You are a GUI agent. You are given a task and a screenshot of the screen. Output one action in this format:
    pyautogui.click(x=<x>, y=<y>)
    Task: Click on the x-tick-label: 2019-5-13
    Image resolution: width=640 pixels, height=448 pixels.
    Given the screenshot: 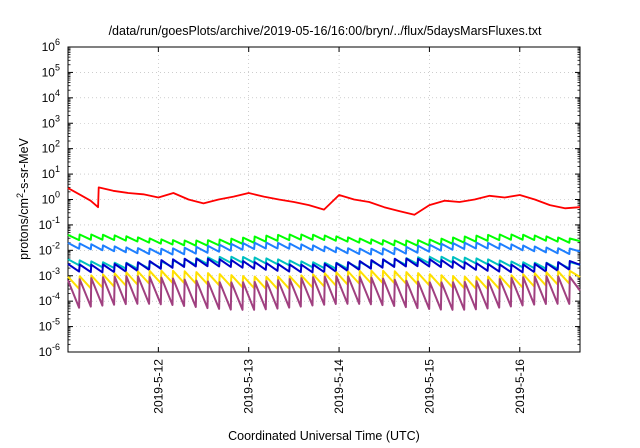 What is the action you would take?
    pyautogui.click(x=249, y=386)
    